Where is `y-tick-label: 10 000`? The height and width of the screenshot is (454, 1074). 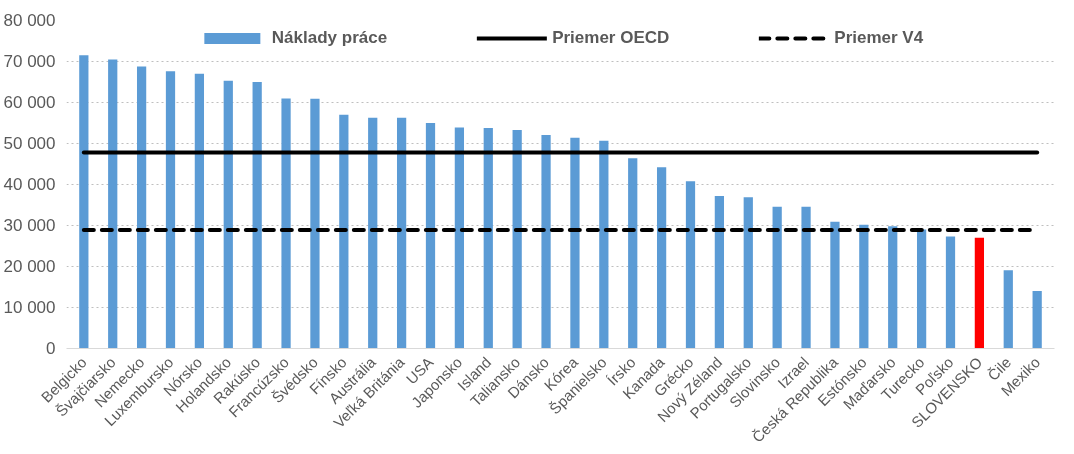 y-tick-label: 10 000 is located at coordinates (29, 307).